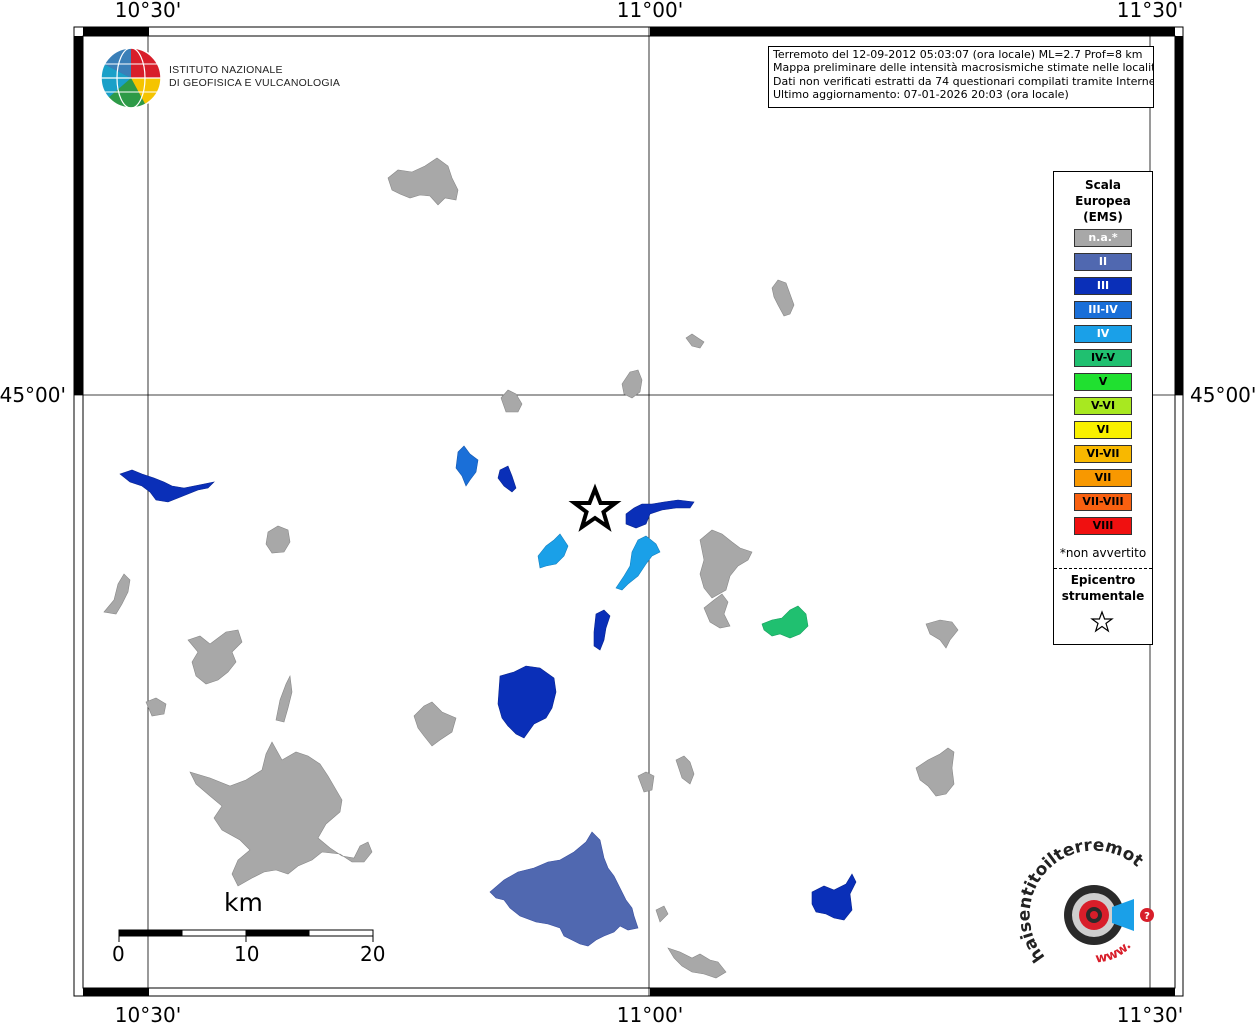 This screenshot has height=1024, width=1255. Describe the element at coordinates (1103, 382) in the screenshot. I see `legend-item: V` at that location.